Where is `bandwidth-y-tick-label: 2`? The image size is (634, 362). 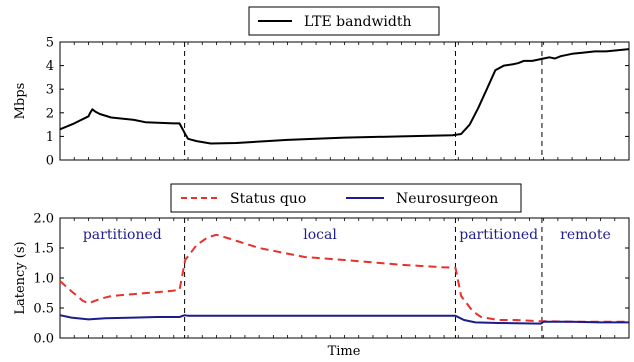 bandwidth-y-tick-label: 2 is located at coordinates (50, 113).